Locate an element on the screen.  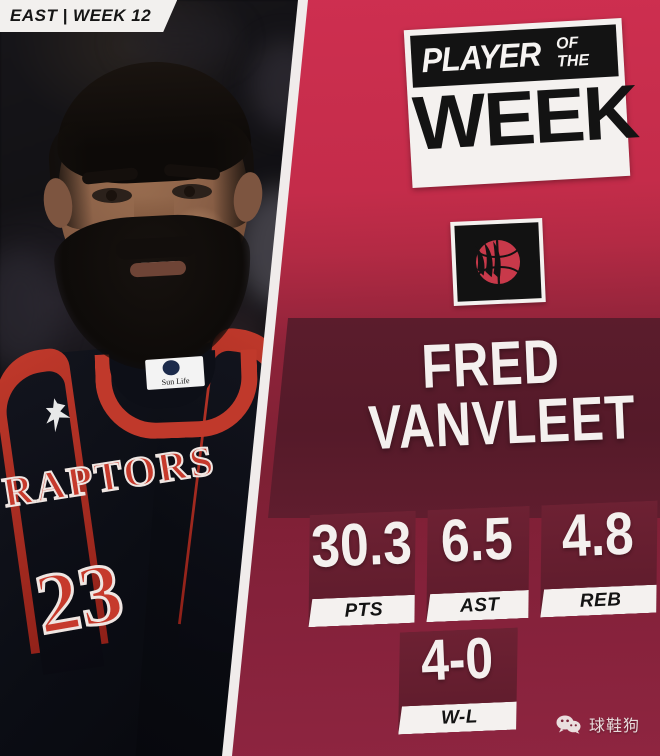
stat-cell-ast: 6.5 AST is located at coordinates (478, 564).